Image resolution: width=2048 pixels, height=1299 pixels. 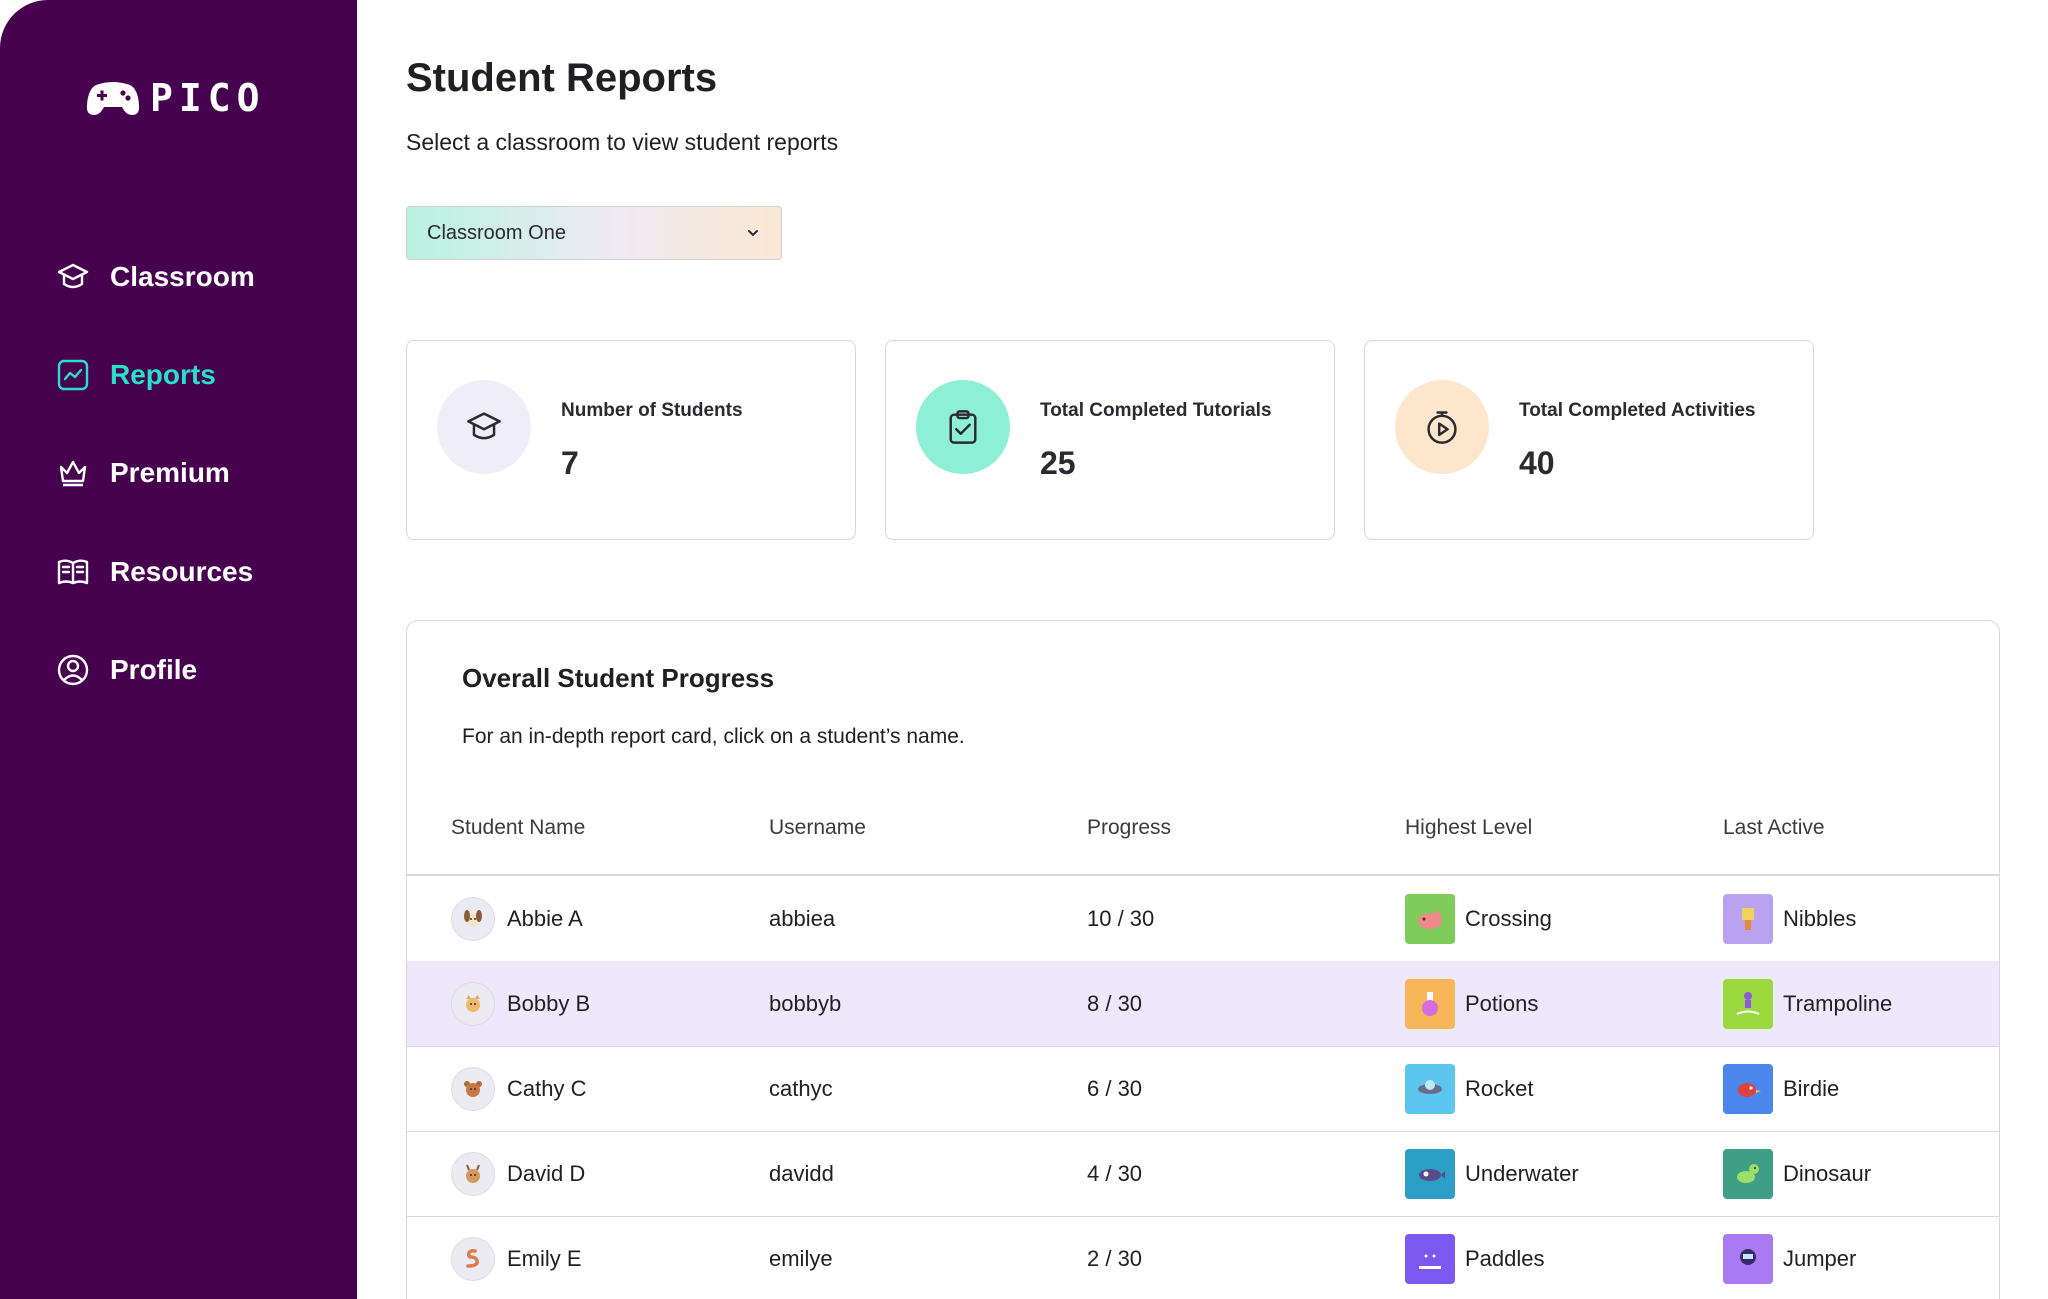 What do you see at coordinates (1522, 1173) in the screenshot?
I see `highest-level-label: Underwater` at bounding box center [1522, 1173].